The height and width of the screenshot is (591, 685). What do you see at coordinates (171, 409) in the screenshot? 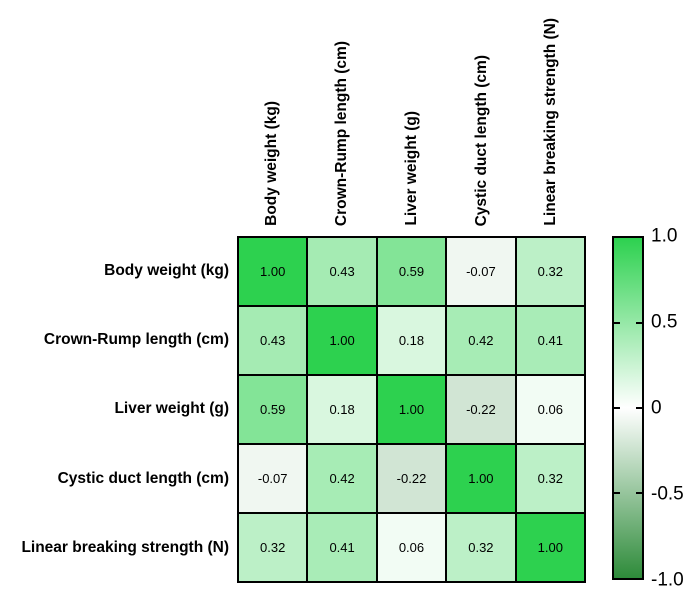
I see `row-label: Liver weight (g)` at bounding box center [171, 409].